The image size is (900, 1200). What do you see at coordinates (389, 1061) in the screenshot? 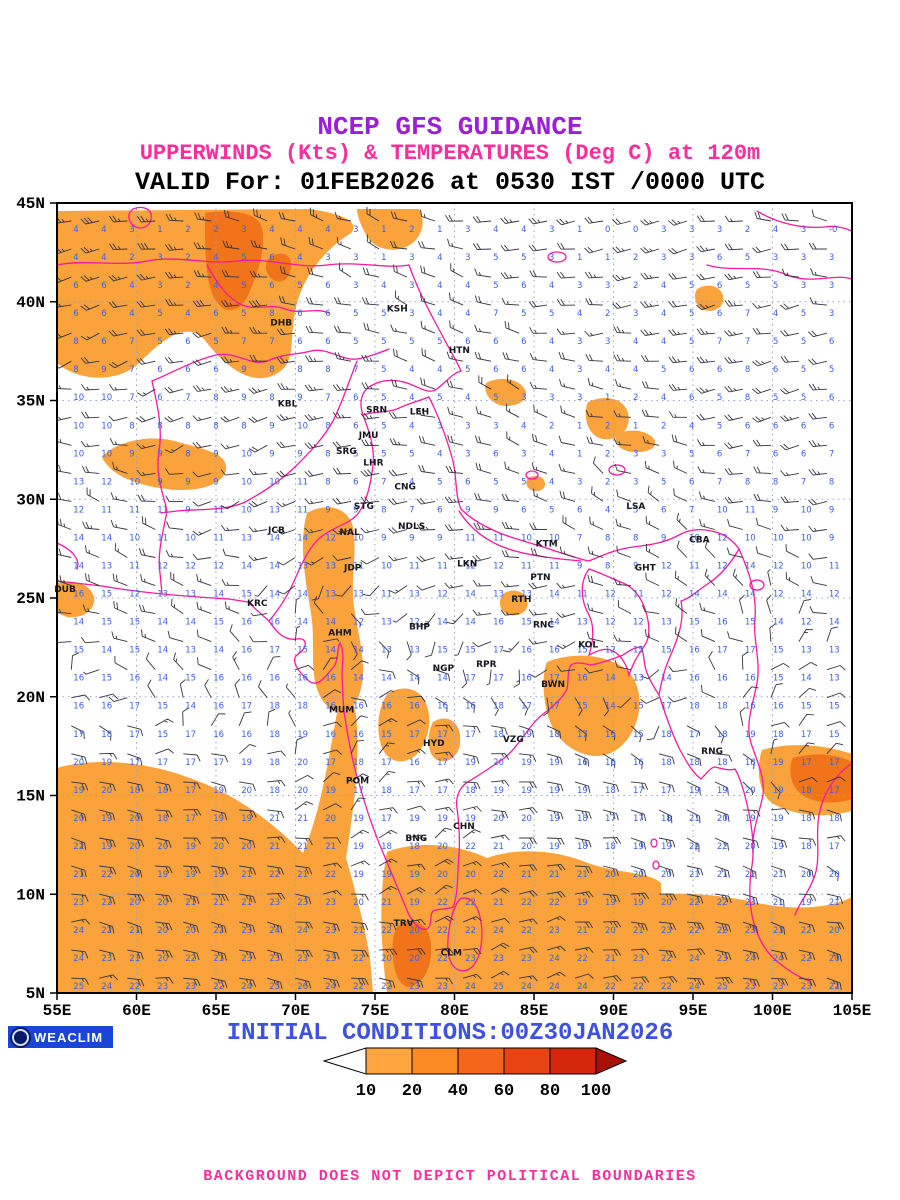
I see `scale-segment` at bounding box center [389, 1061].